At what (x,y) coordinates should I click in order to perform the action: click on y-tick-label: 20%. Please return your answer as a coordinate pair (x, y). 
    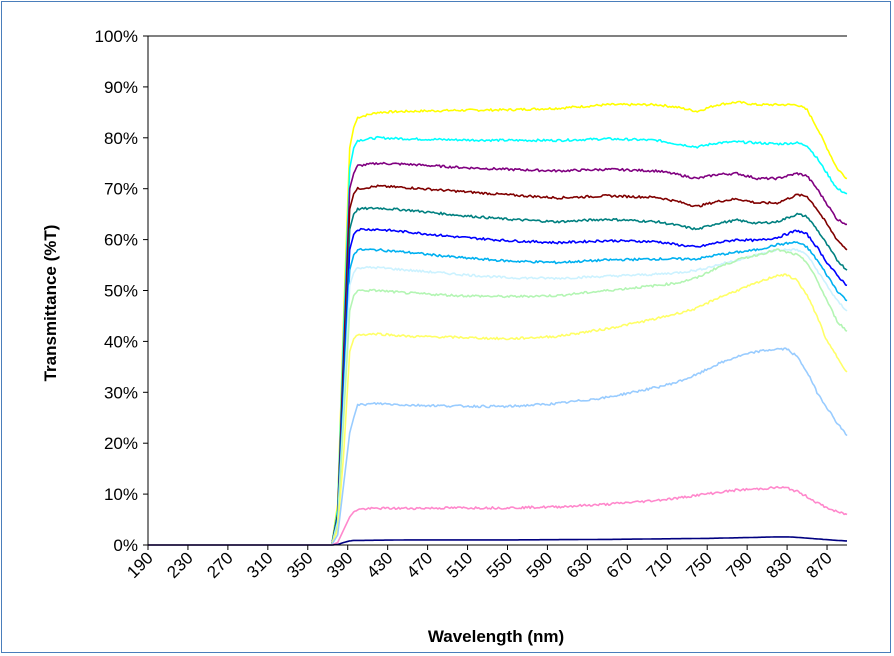
    Looking at the image, I should click on (121, 443).